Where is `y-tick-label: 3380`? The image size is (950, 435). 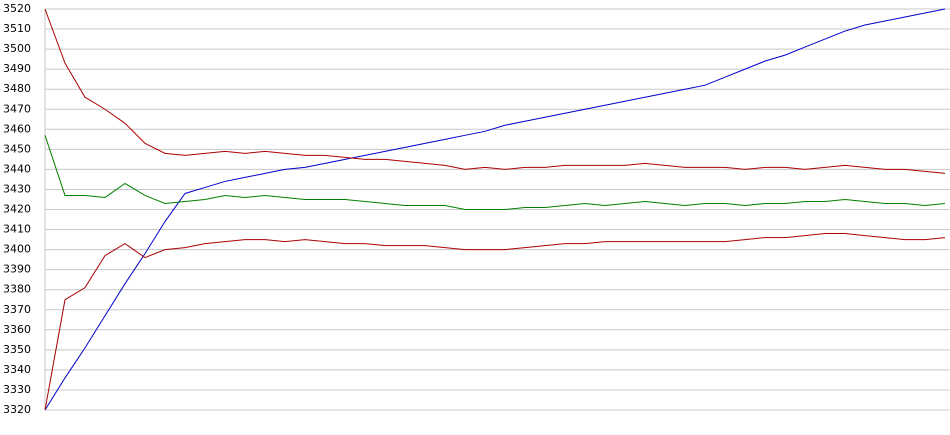
y-tick-label: 3380 is located at coordinates (17, 289).